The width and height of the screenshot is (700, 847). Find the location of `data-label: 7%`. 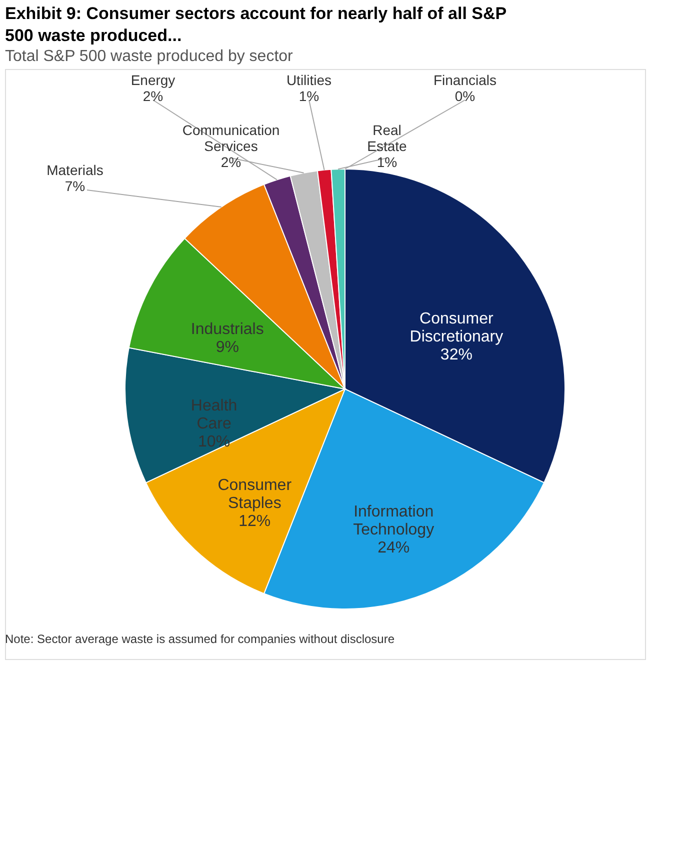

data-label: 7% is located at coordinates (75, 186).